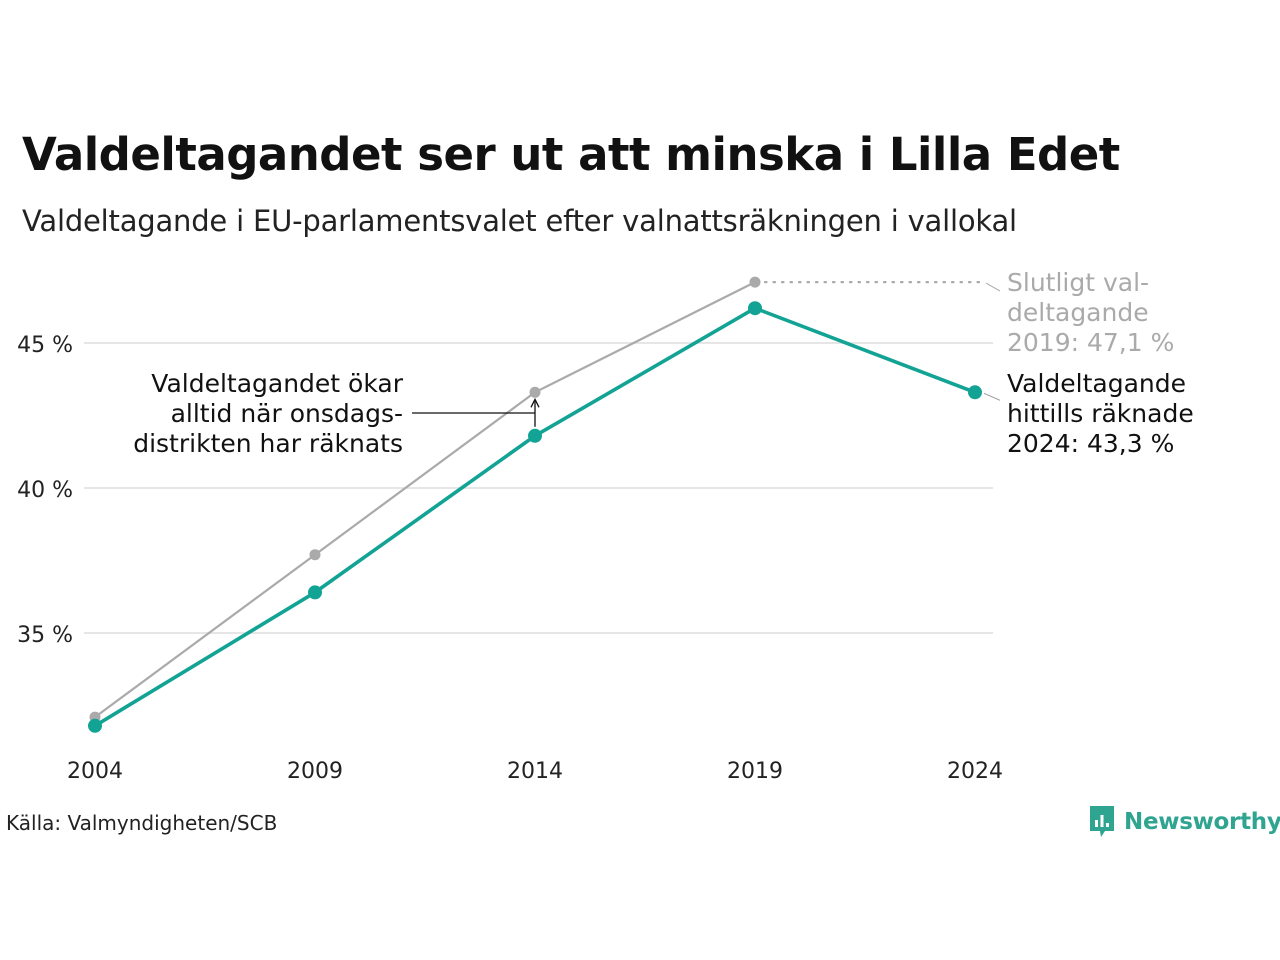  I want to click on final-label-line: 2019: 47,1 %, so click(1090, 342).